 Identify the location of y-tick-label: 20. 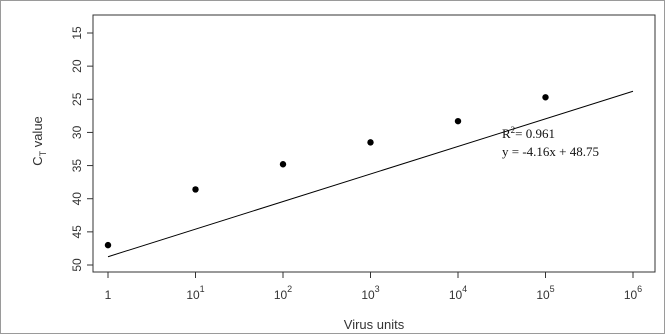
(77, 66).